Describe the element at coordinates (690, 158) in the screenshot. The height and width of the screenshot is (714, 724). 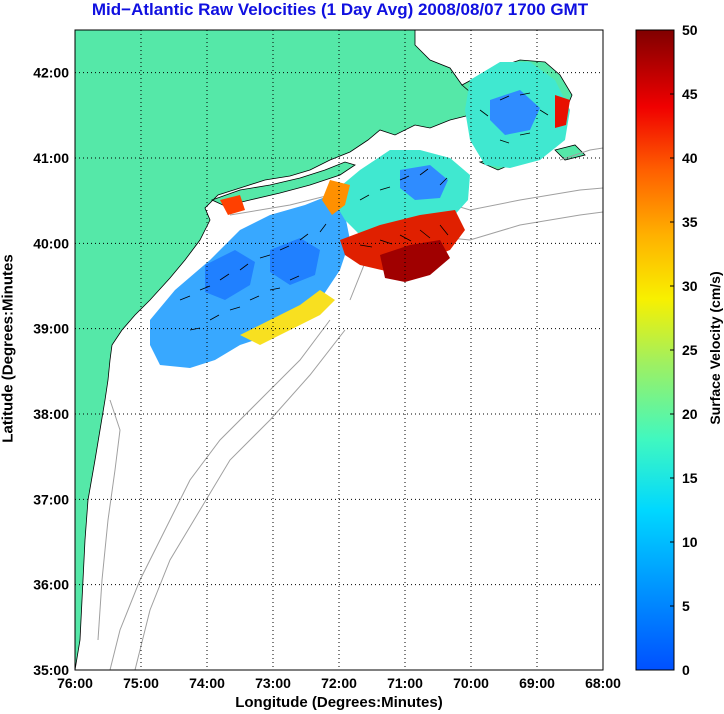
I see `colorbar-tick-label: 40` at that location.